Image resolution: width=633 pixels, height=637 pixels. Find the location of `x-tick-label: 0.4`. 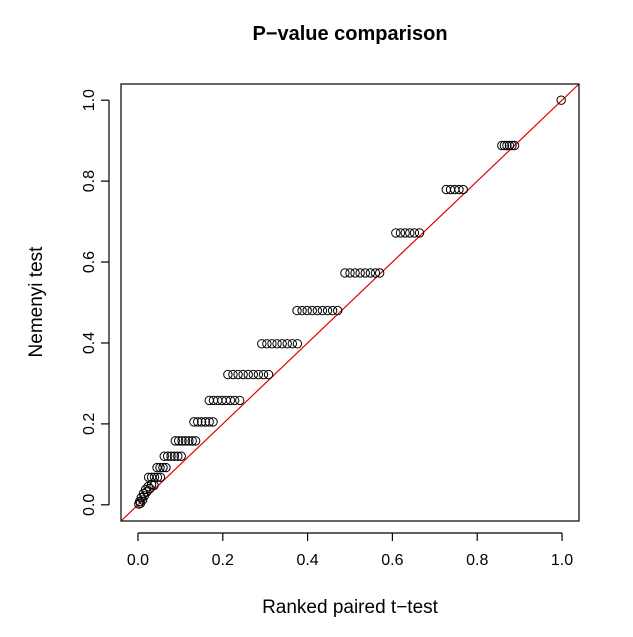

x-tick-label: 0.4 is located at coordinates (307, 560).